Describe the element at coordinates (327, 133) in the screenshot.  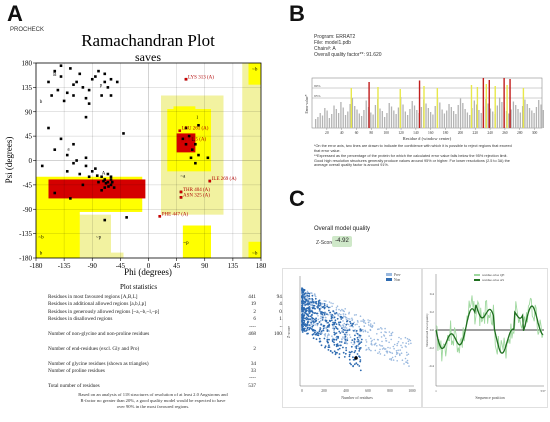
I see `errat-xtick-label: 20` at that location.